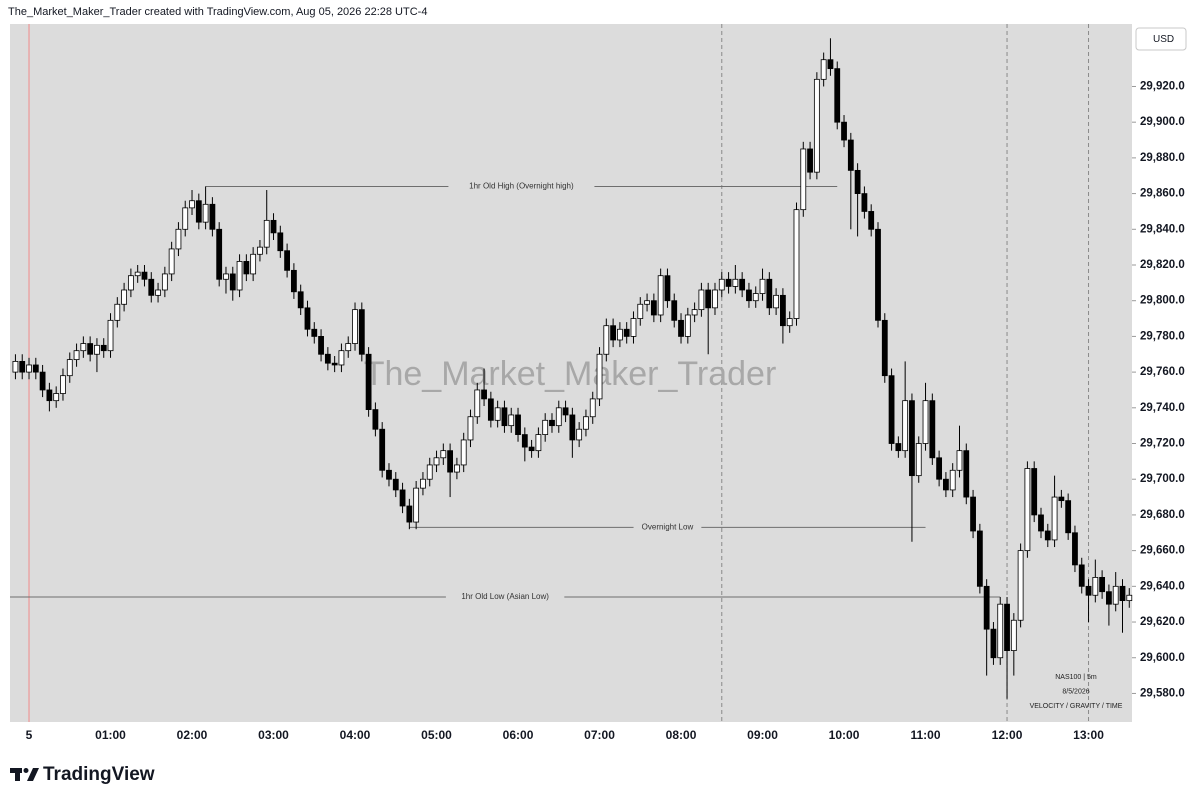 Image resolution: width=1200 pixels, height=802 pixels. What do you see at coordinates (33, 774) in the screenshot?
I see `logo-slash` at bounding box center [33, 774].